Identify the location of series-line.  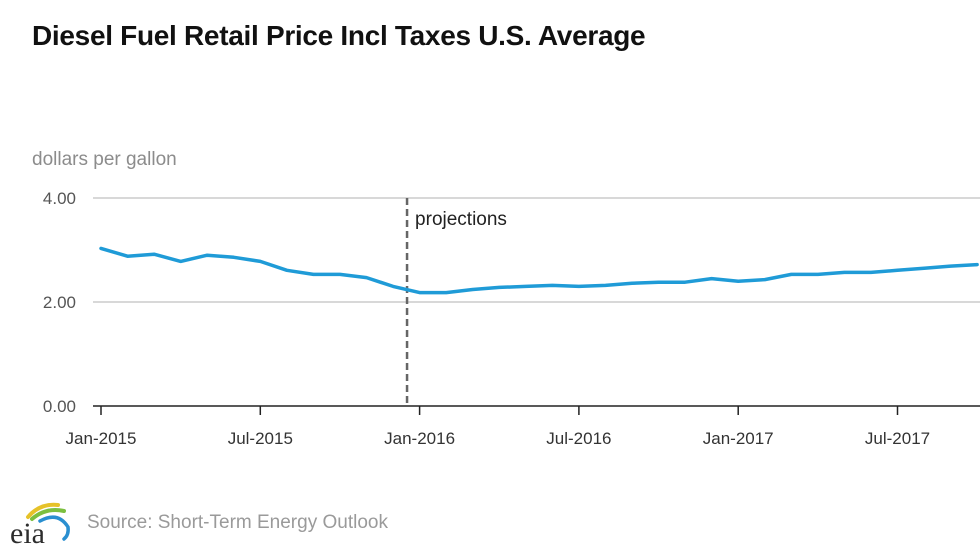
(539, 270).